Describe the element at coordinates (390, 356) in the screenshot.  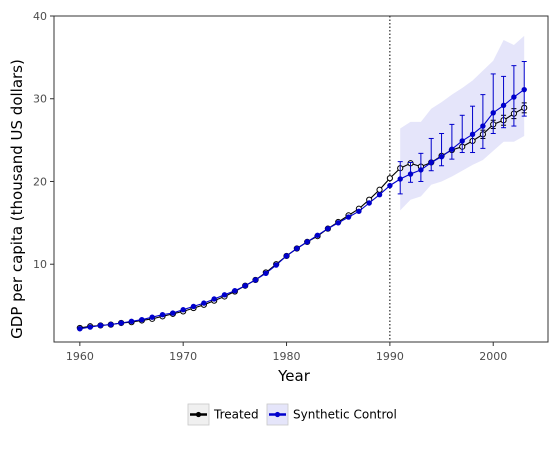
I see `x-tick-label: 1990` at that location.